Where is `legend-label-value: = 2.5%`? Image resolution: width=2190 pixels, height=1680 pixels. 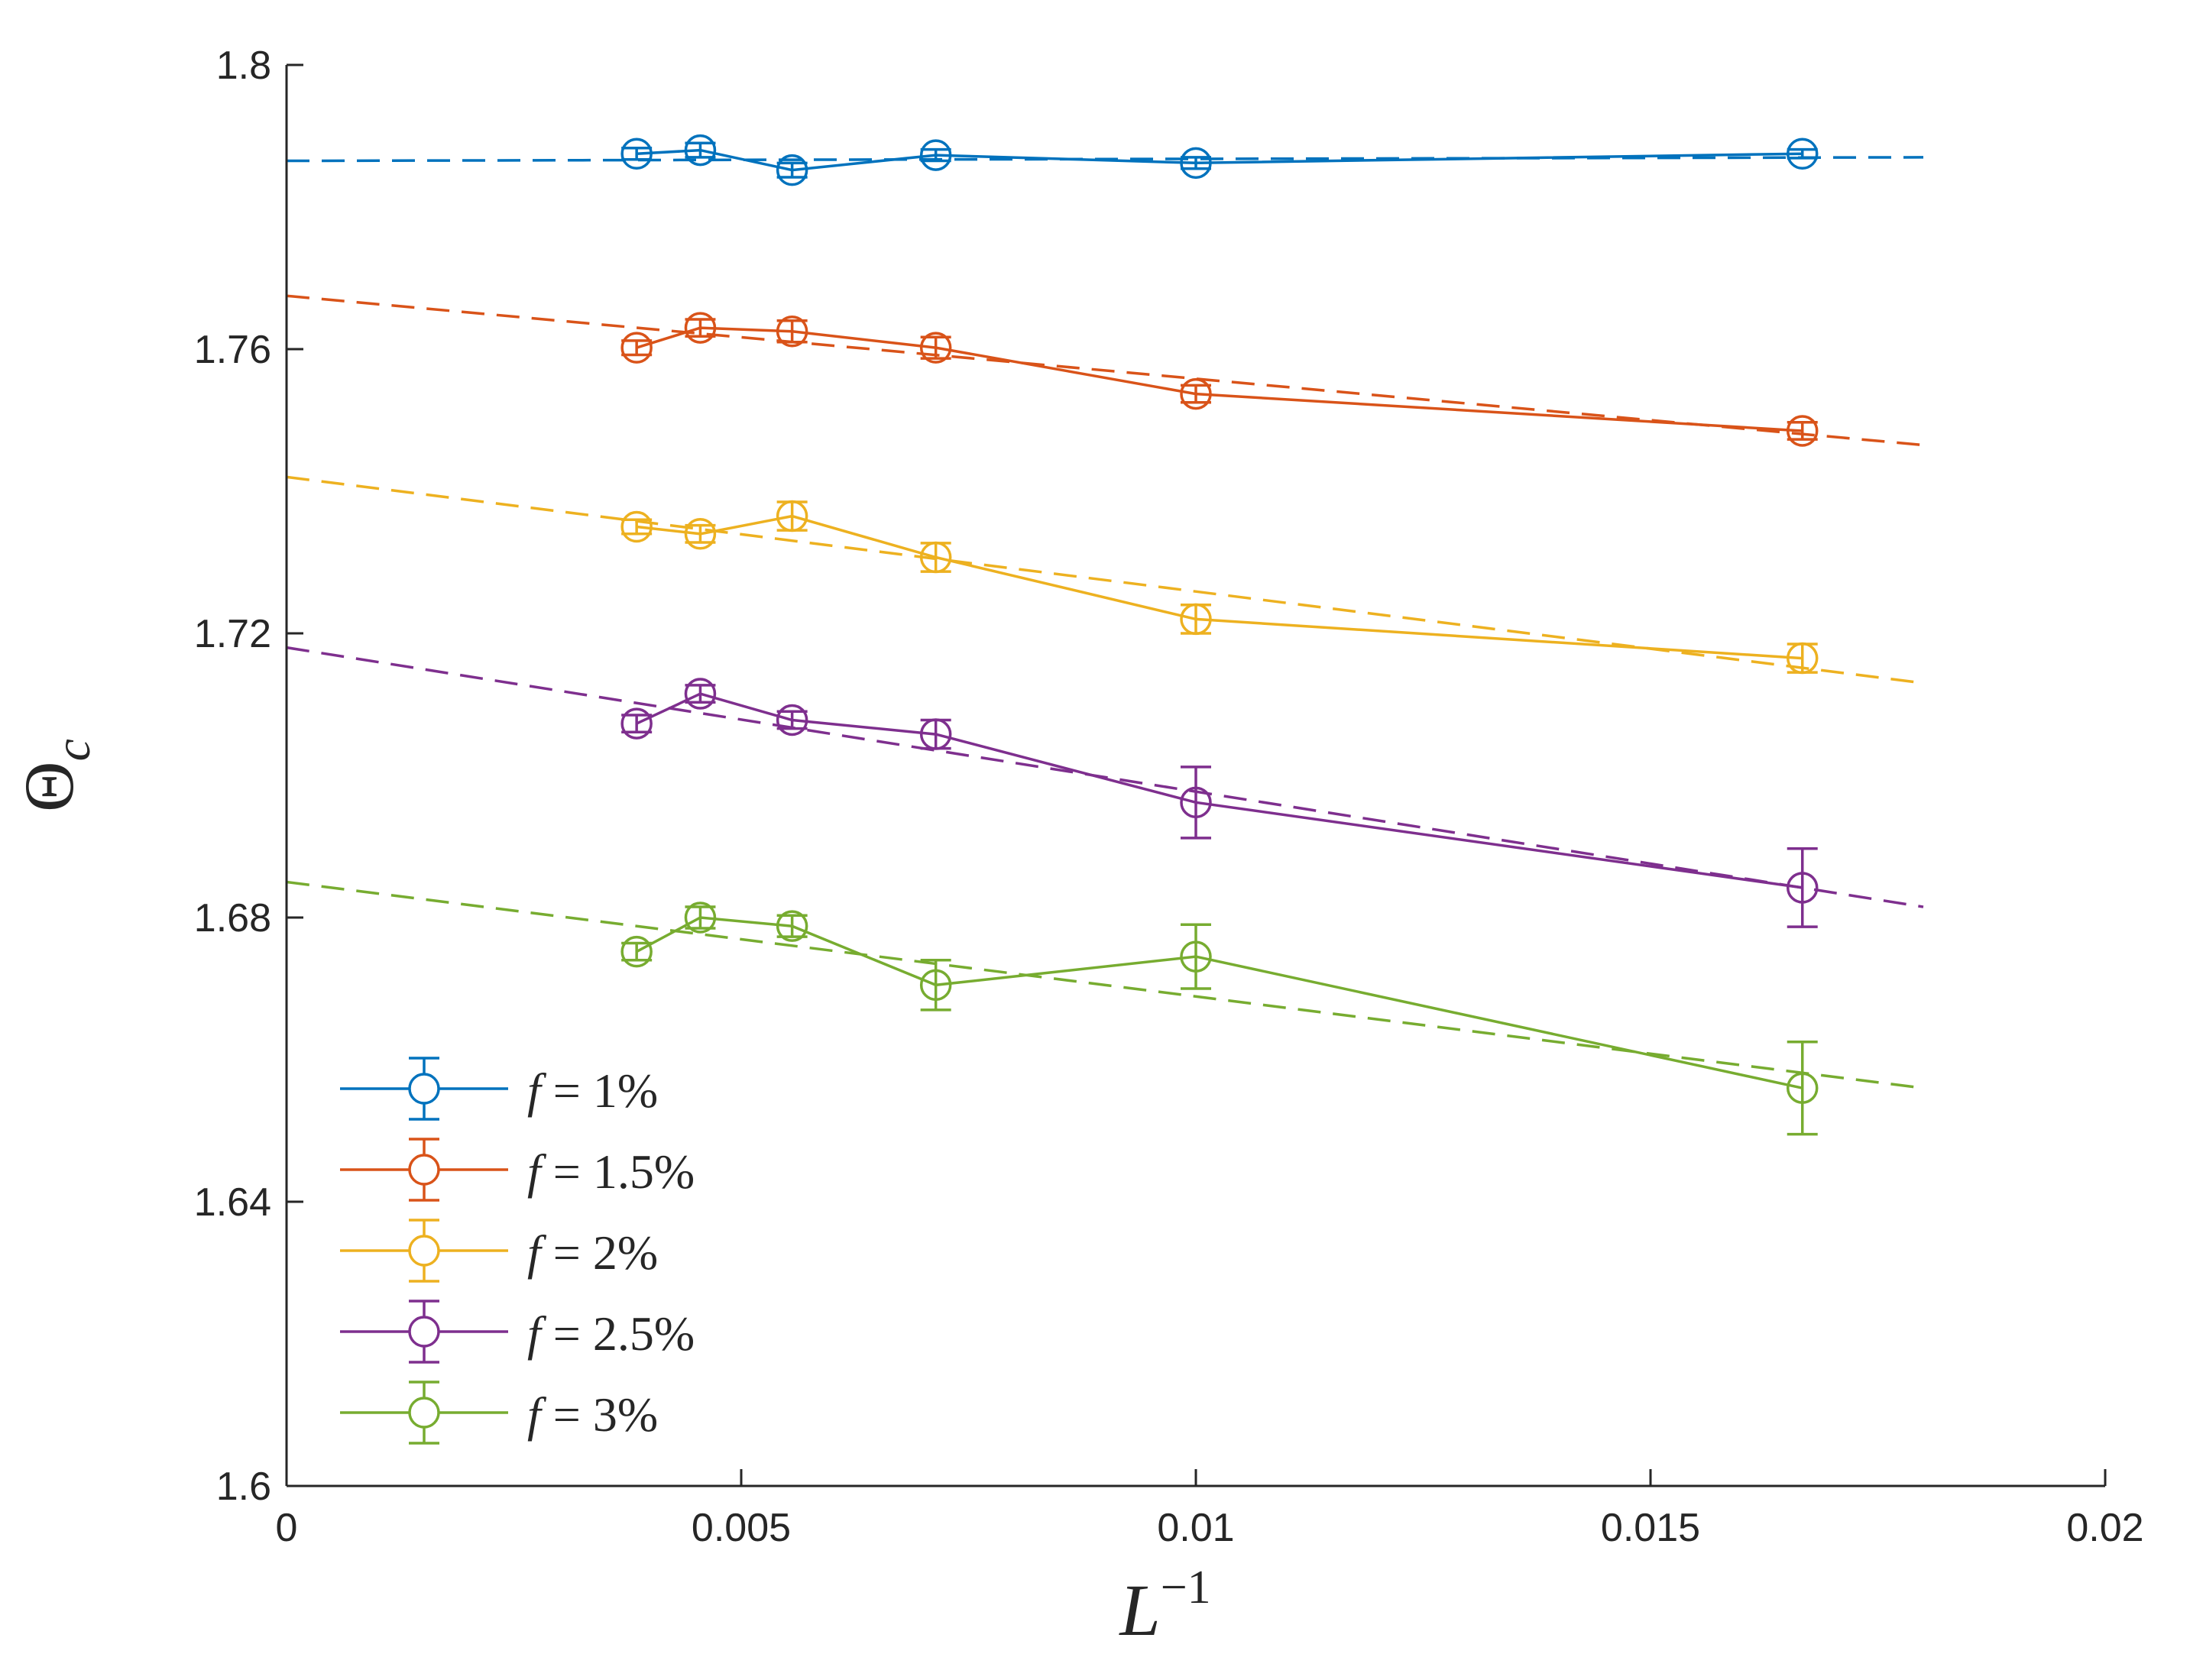
legend-label-value: = 2.5% is located at coordinates (618, 1333).